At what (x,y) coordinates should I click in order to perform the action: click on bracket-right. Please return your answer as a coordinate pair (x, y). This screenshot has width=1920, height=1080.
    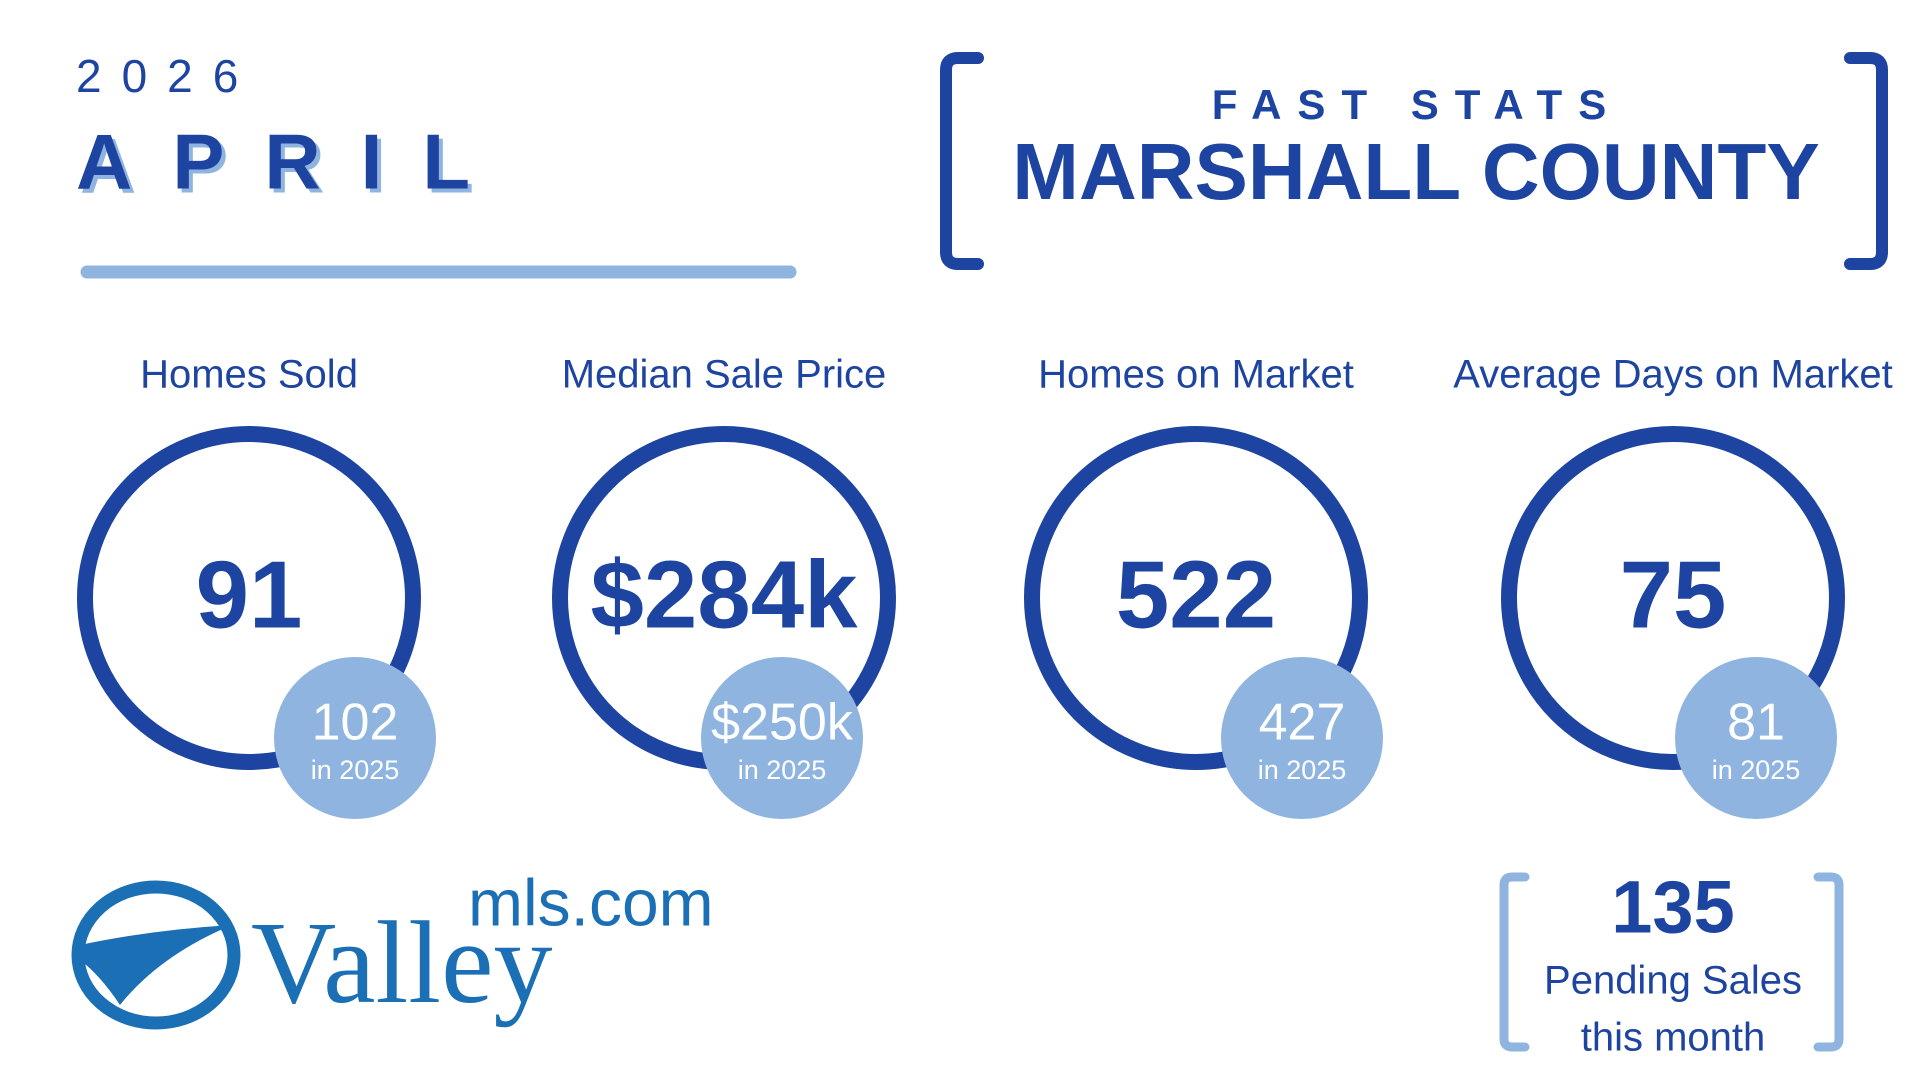
    Looking at the image, I should click on (1866, 161).